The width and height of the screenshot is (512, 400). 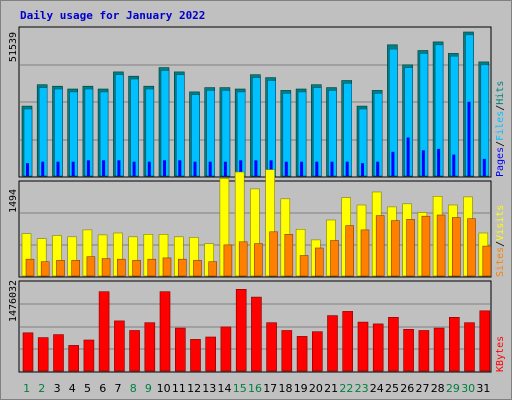 What do you see at coordinates (225, 388) in the screenshot?
I see `x-tick-label: 14` at bounding box center [225, 388].